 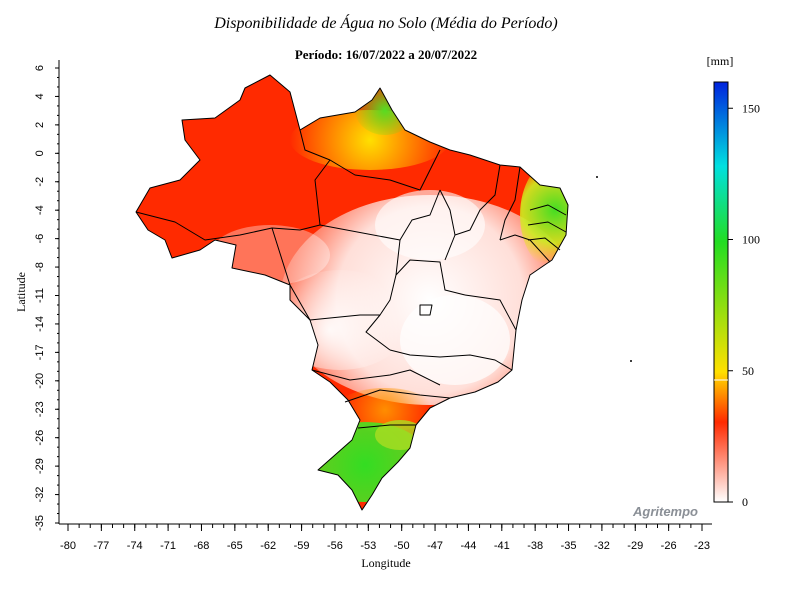 What do you see at coordinates (40, 381) in the screenshot?
I see `y-tick-label: -20` at bounding box center [40, 381].